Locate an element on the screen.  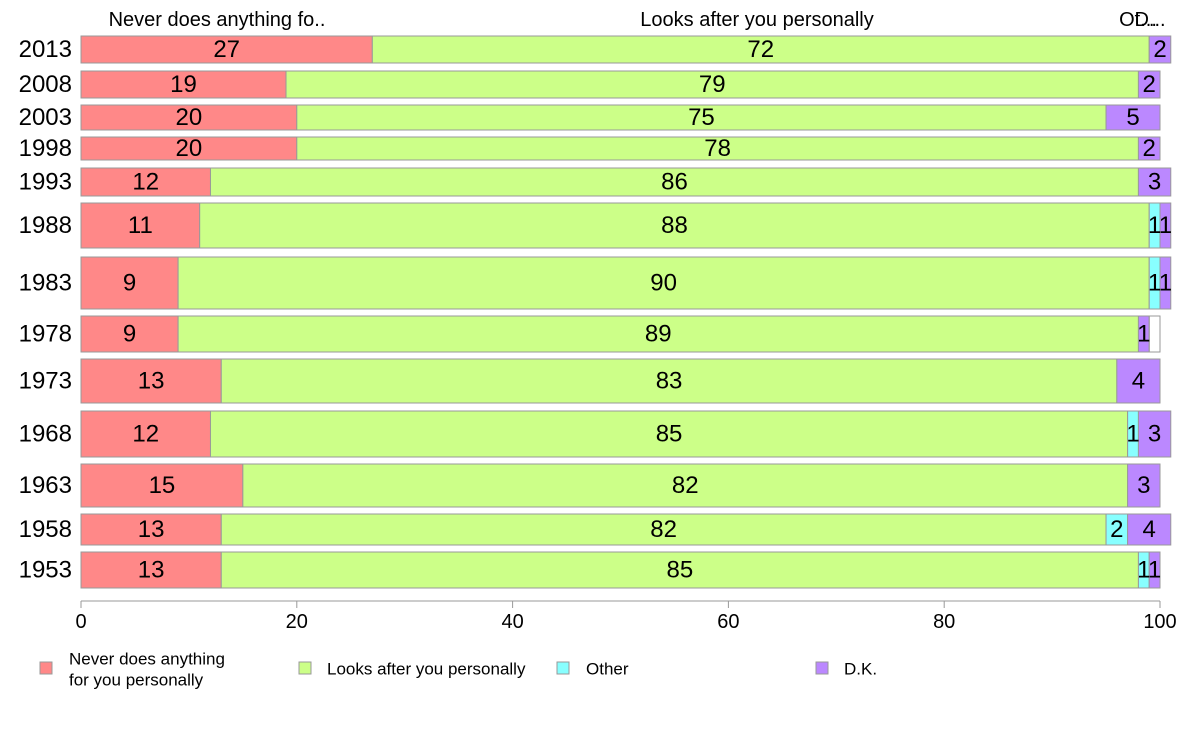
data-label-2008-3: 2 is located at coordinates (1149, 84).